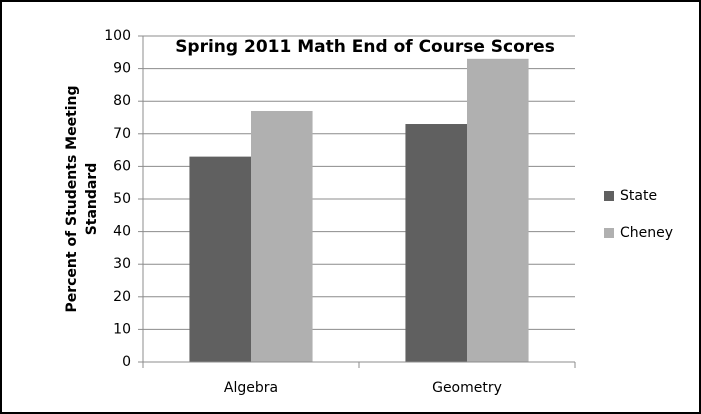 This screenshot has width=701, height=414. Describe the element at coordinates (251, 388) in the screenshot. I see `x-tick-label: Algebra` at that location.